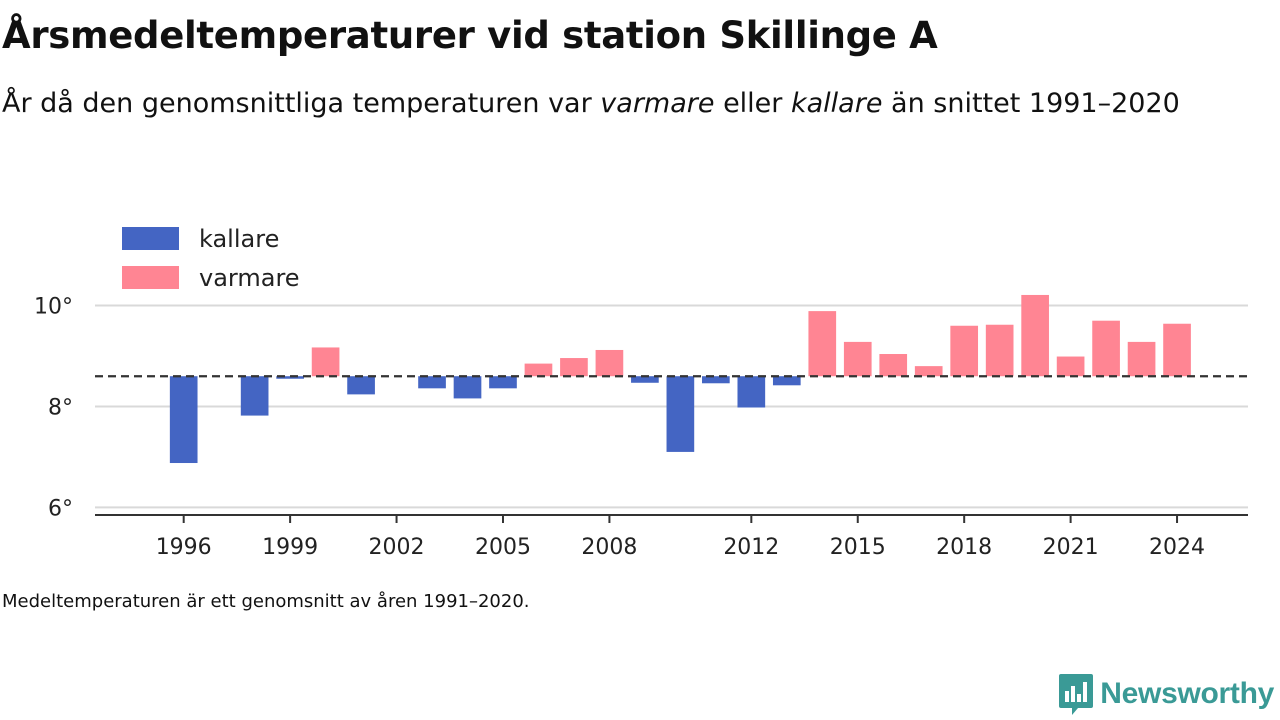 The width and height of the screenshot is (1280, 720). What do you see at coordinates (60, 508) in the screenshot?
I see `y-tick-label: 6°` at bounding box center [60, 508].